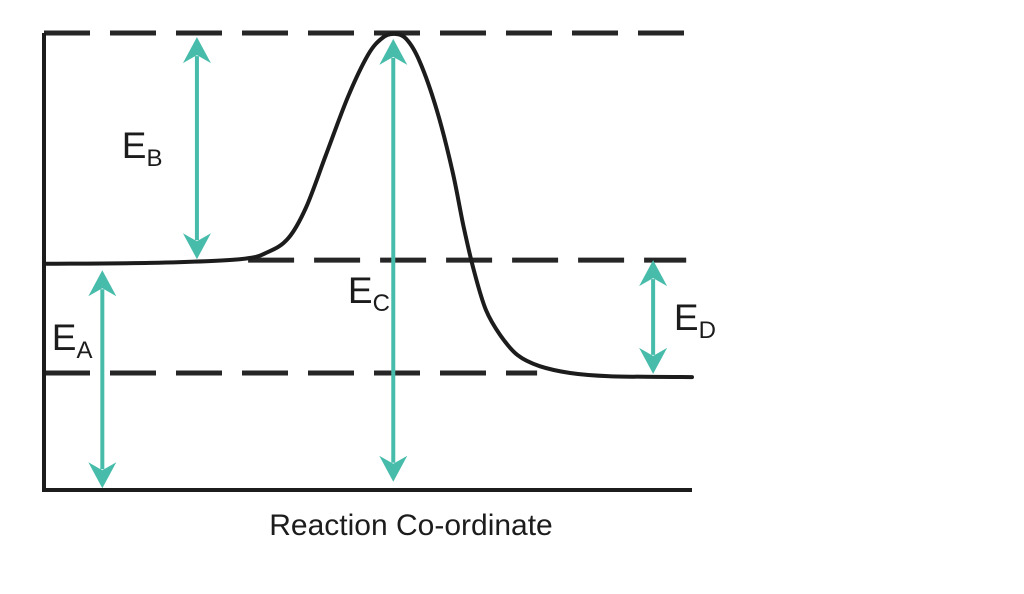 Image resolution: width=1024 pixels, height=594 pixels. I want to click on energy-label-EC: EC, so click(369, 293).